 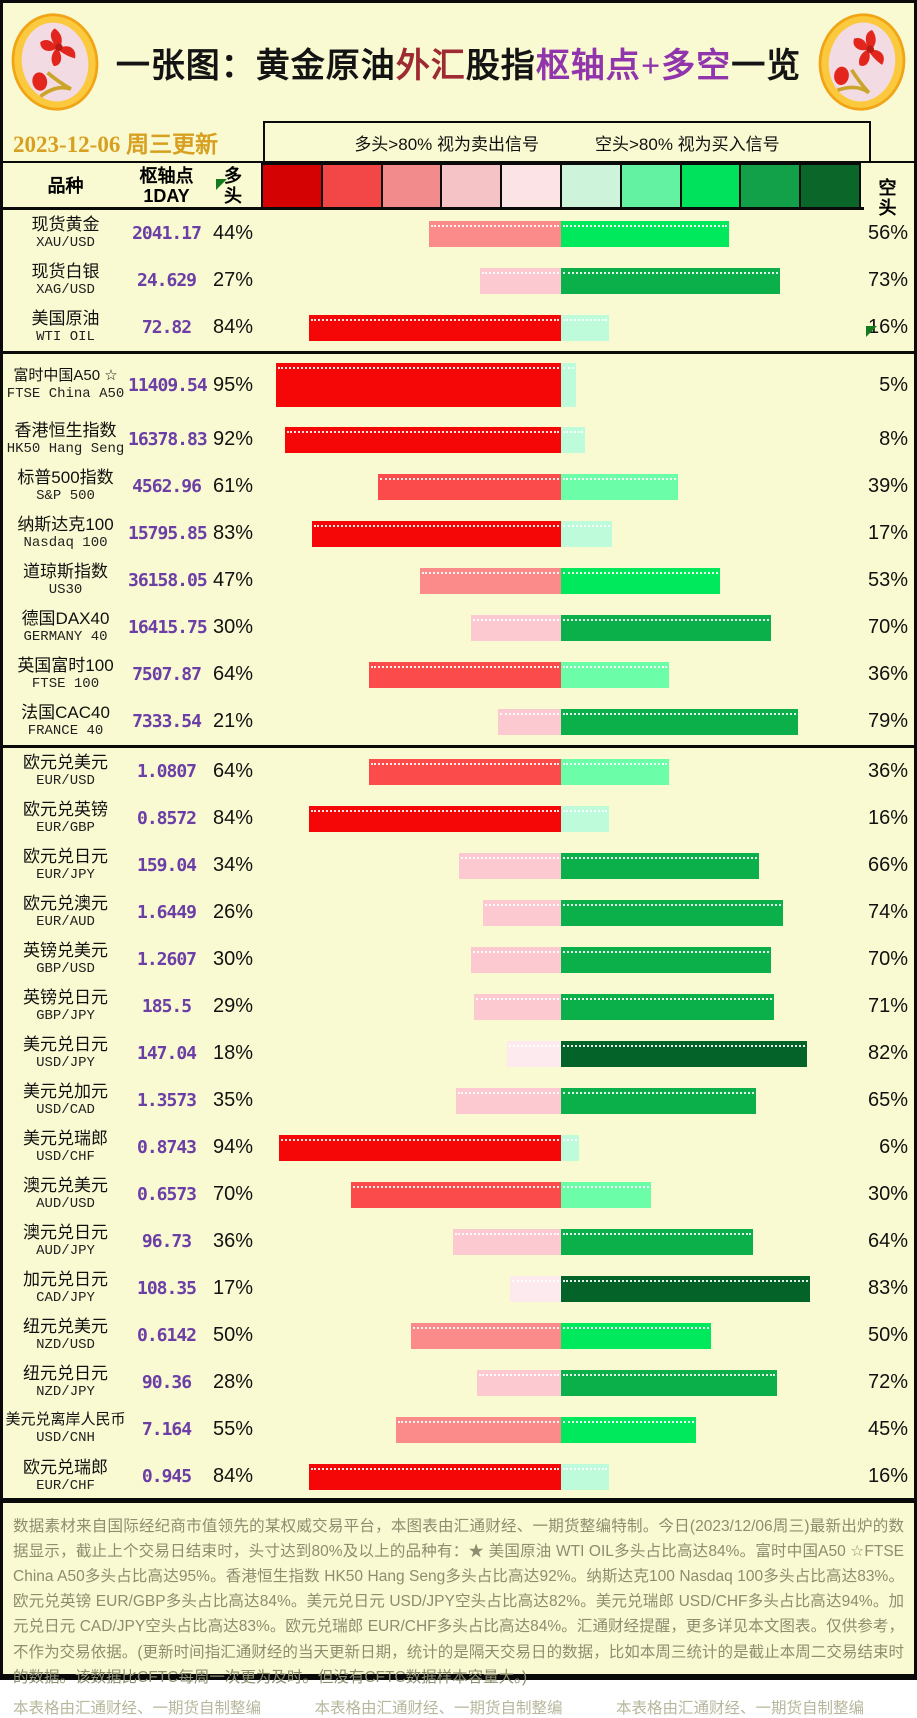 I want to click on long-percent: 36%, so click(x=233, y=1241).